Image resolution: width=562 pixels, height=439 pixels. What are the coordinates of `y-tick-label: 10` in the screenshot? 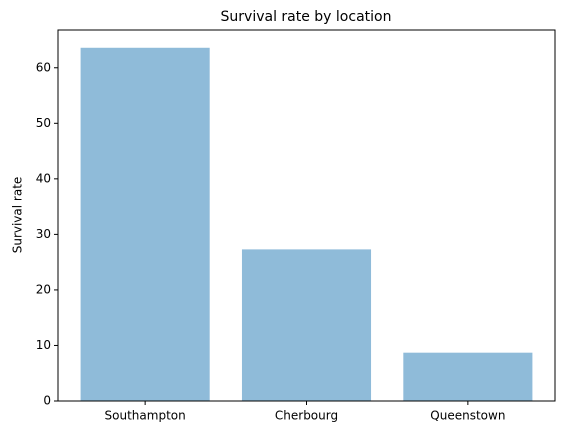 It's located at (43, 345).